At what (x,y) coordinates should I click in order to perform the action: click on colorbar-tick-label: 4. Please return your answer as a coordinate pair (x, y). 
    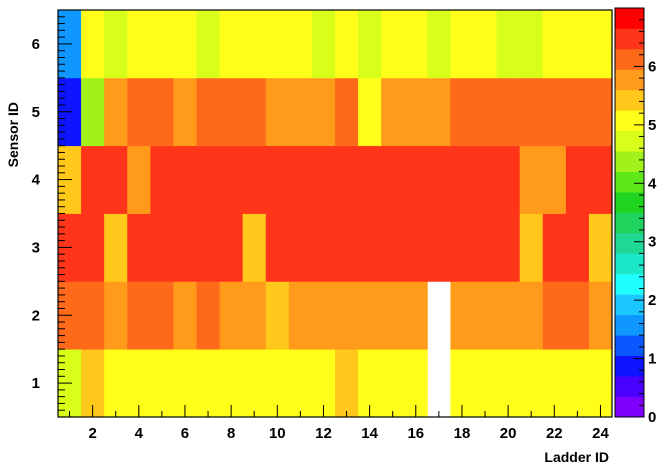
    Looking at the image, I should click on (652, 183).